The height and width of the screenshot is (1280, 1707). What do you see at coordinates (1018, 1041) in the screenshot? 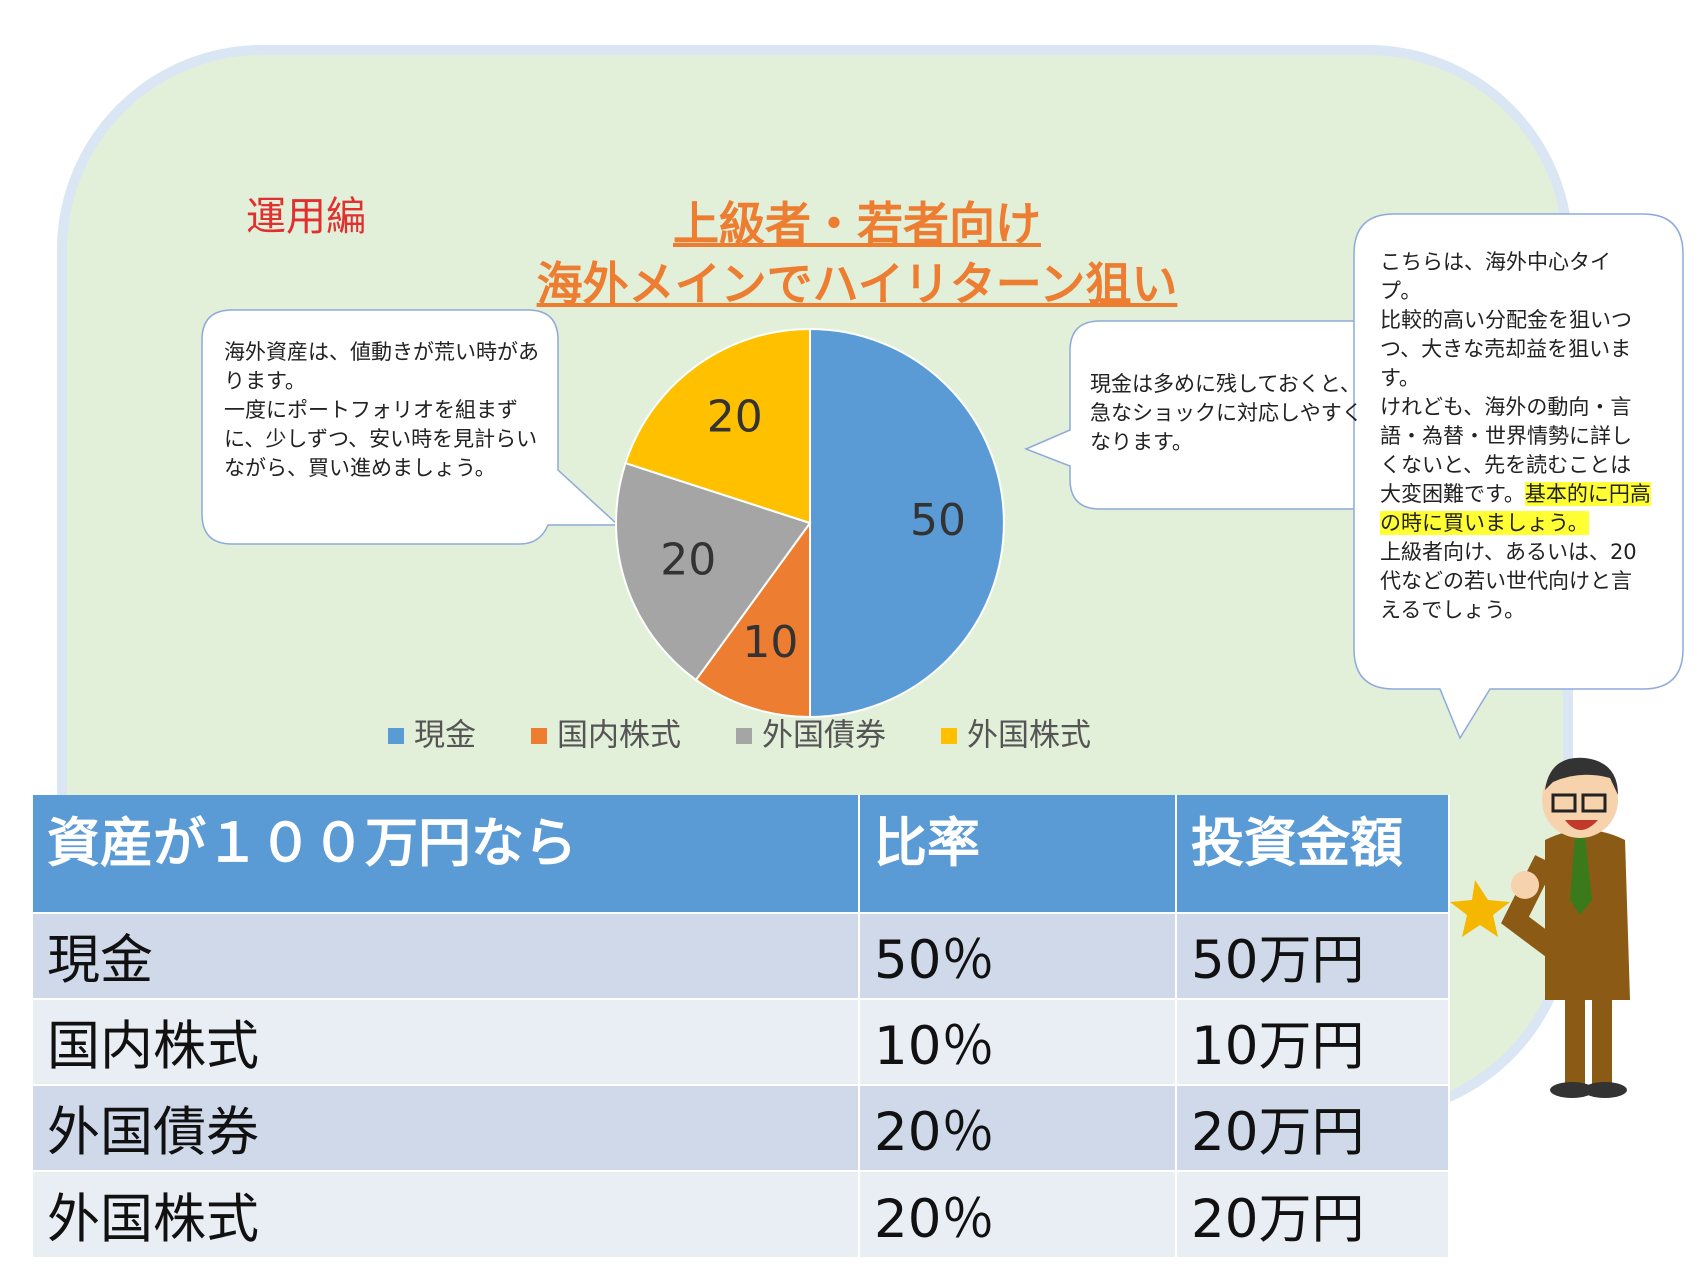
I see `table-cell: 10％` at bounding box center [1018, 1041].